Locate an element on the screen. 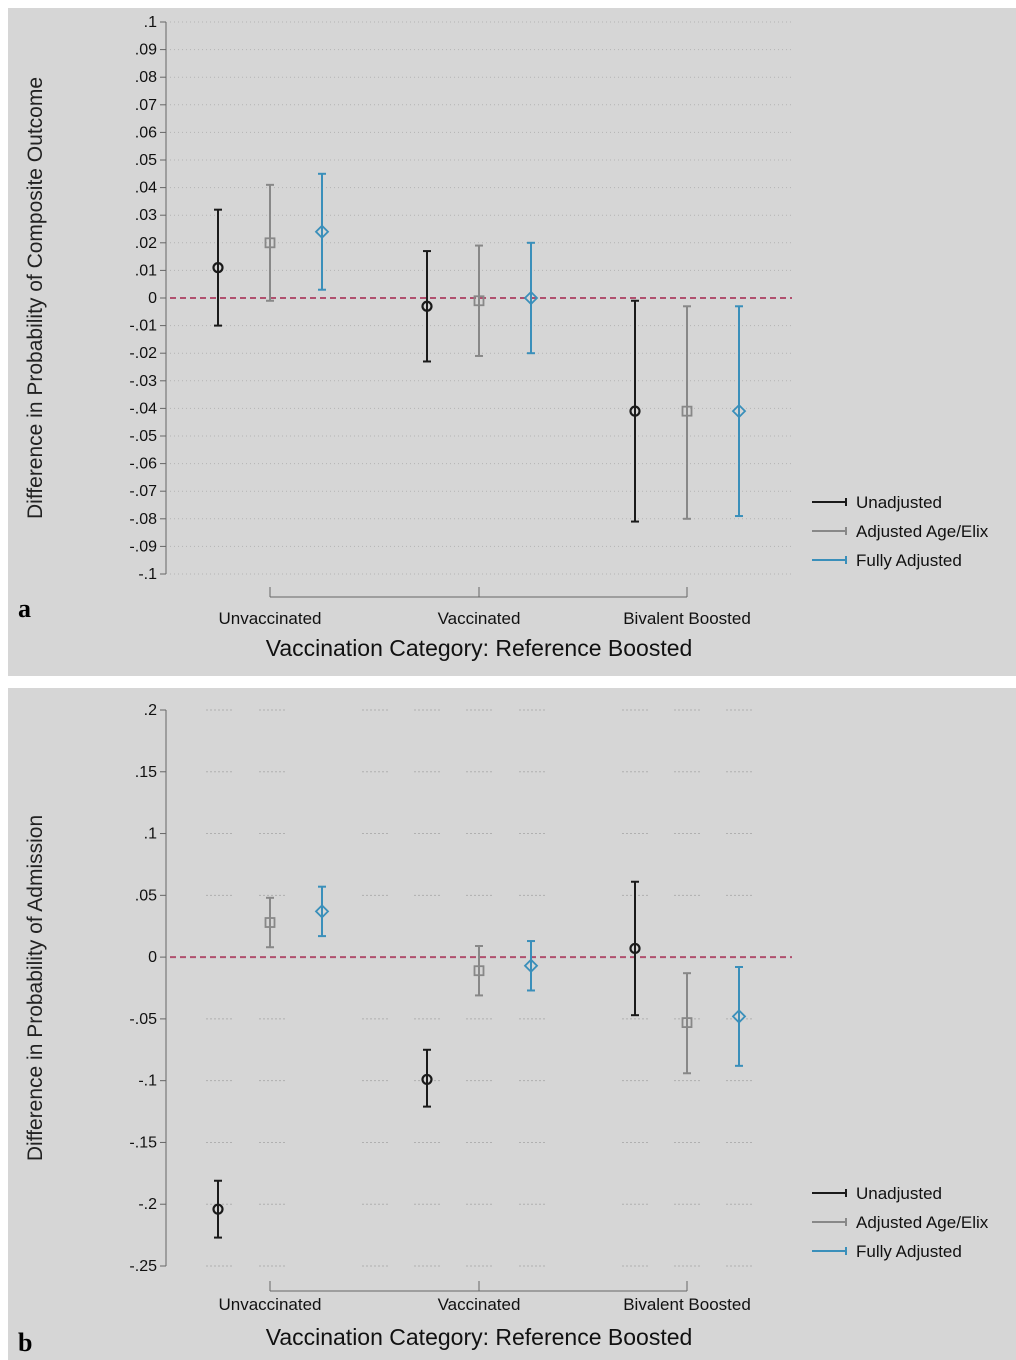 The height and width of the screenshot is (1360, 1016). y-tick-label: .09 is located at coordinates (146, 50).